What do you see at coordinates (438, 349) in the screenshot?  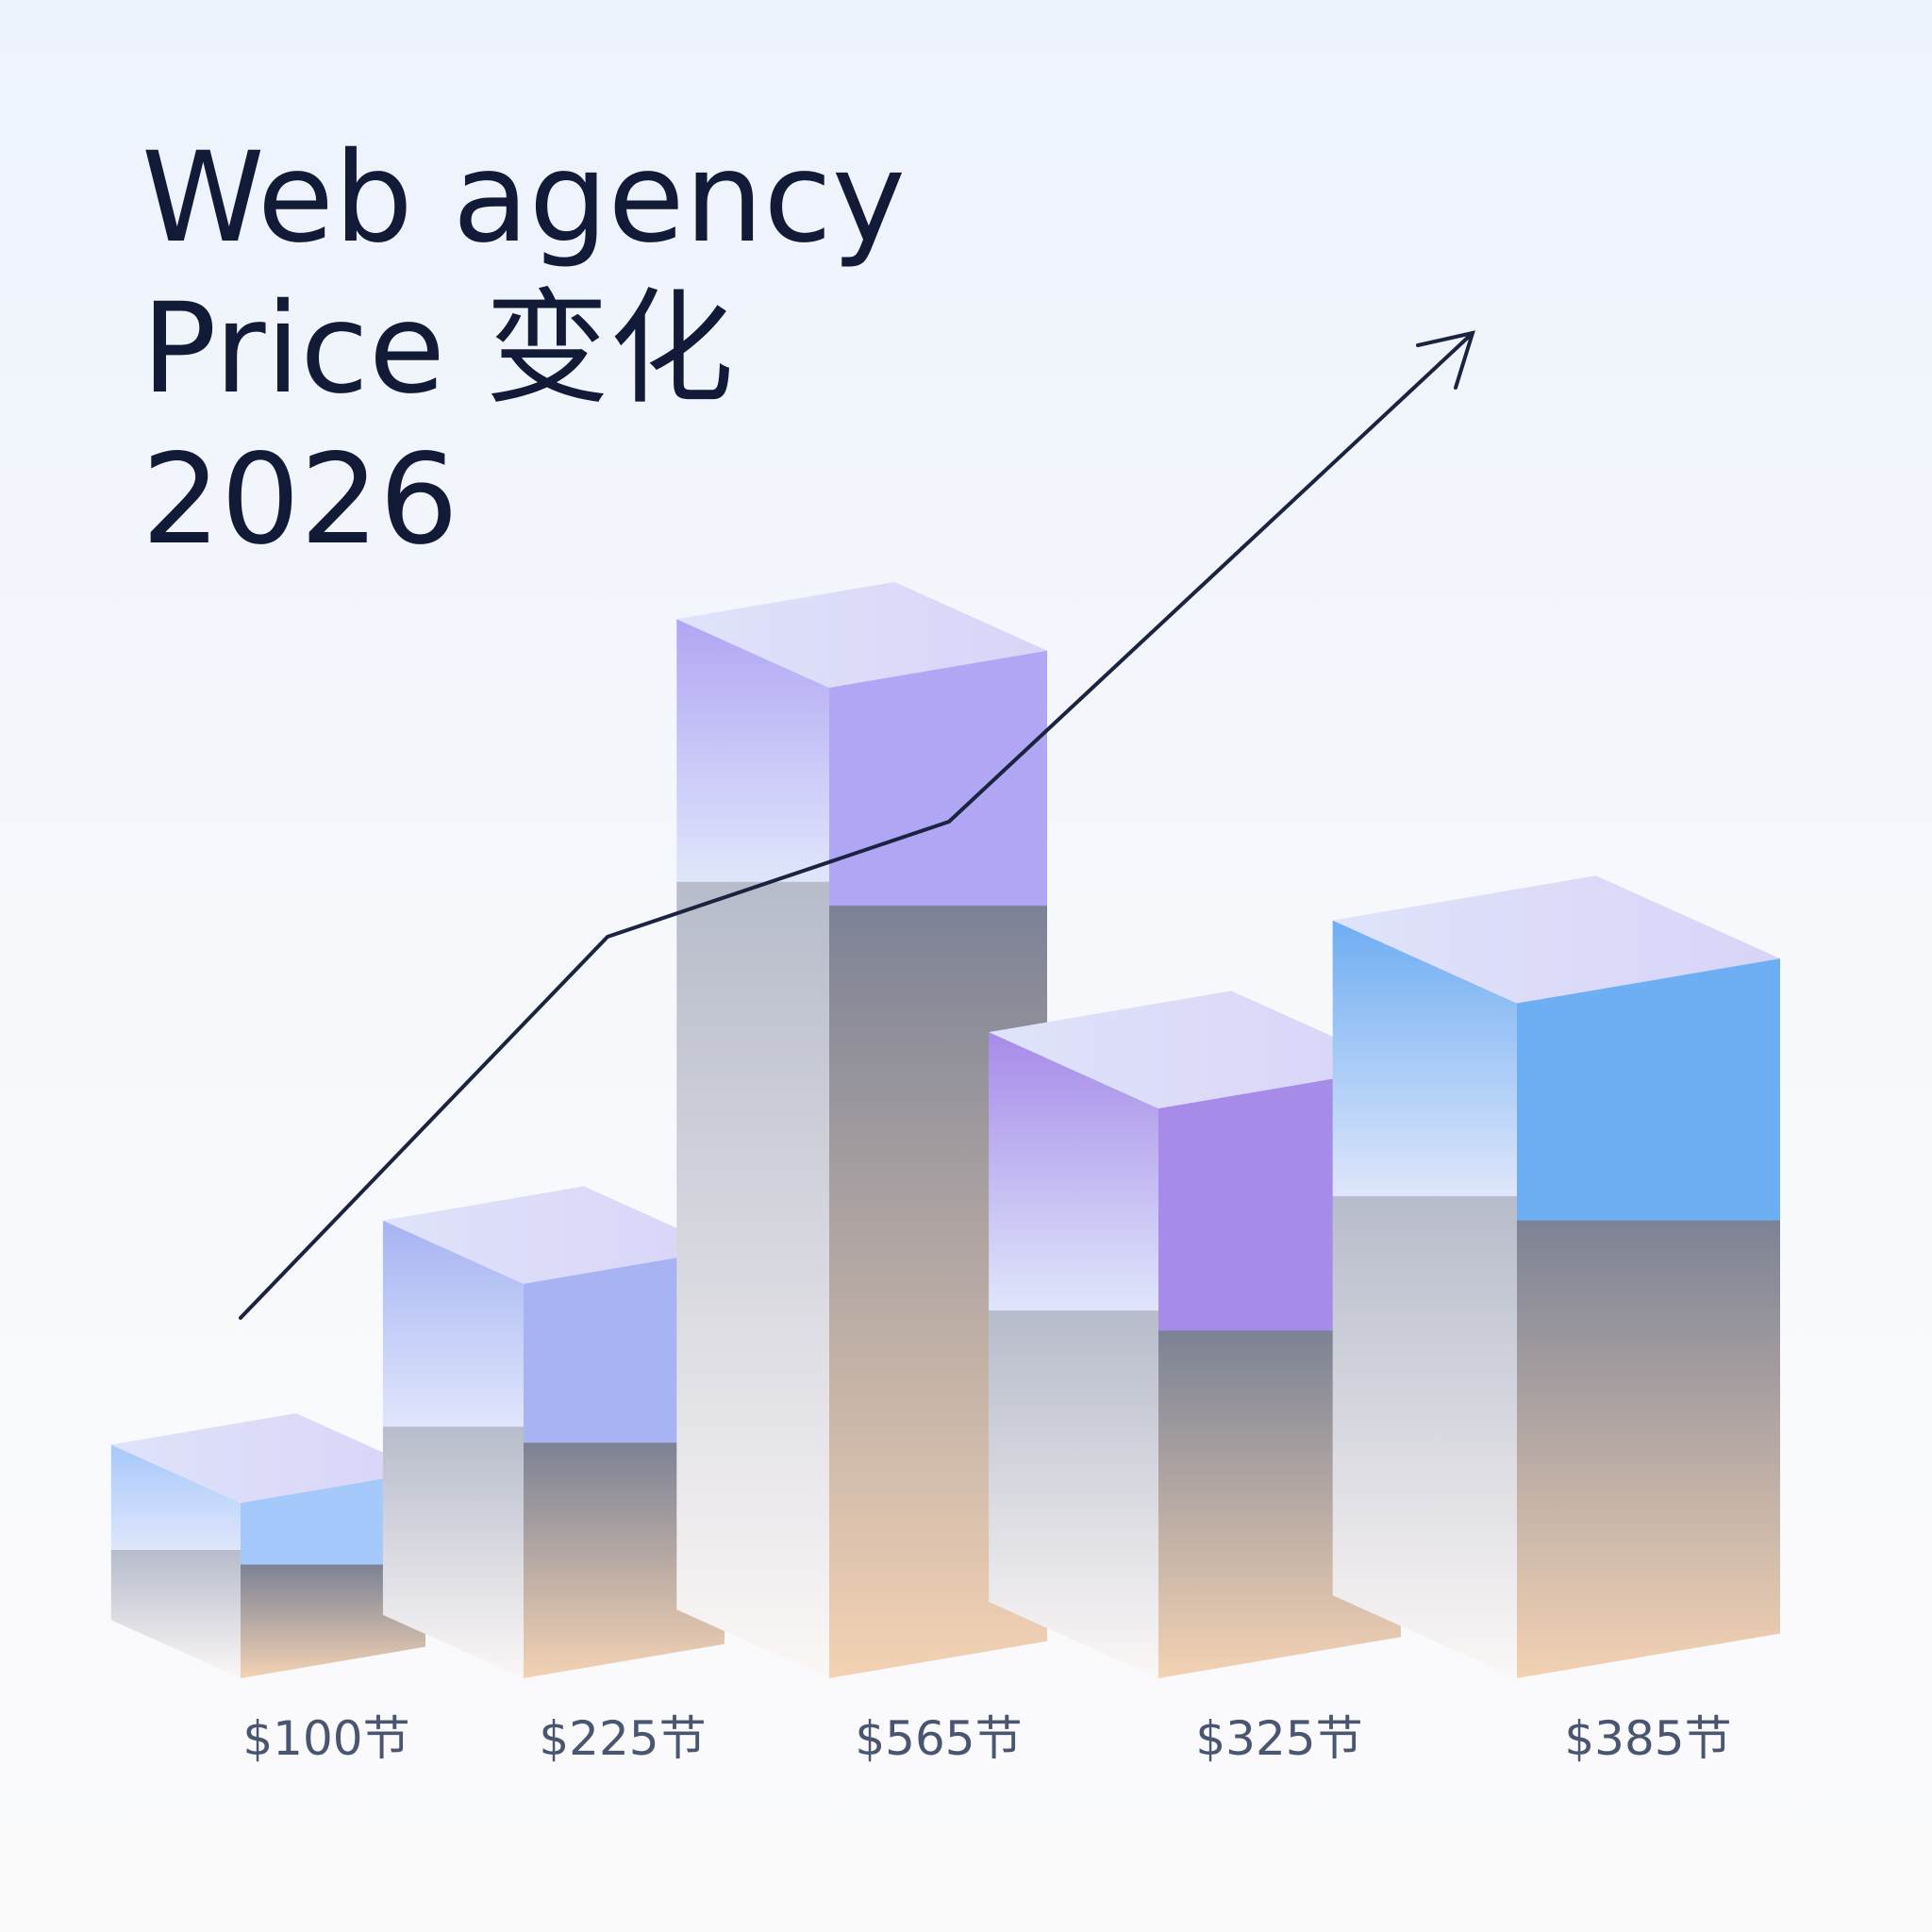 I see `chart-title: Price 变化` at bounding box center [438, 349].